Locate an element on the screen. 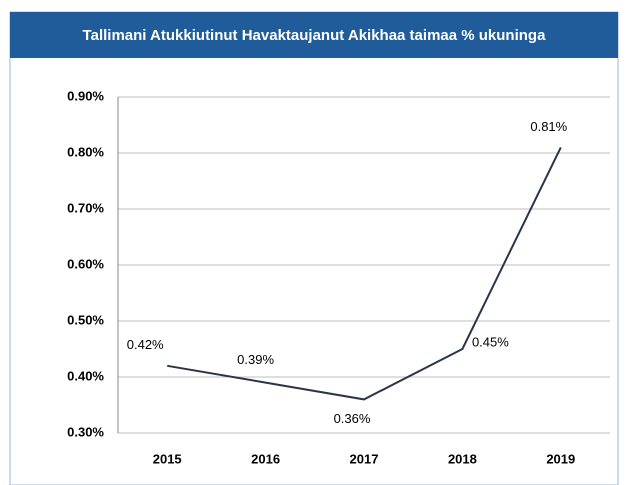 This screenshot has height=485, width=628. title-bar is located at coordinates (314, 35).